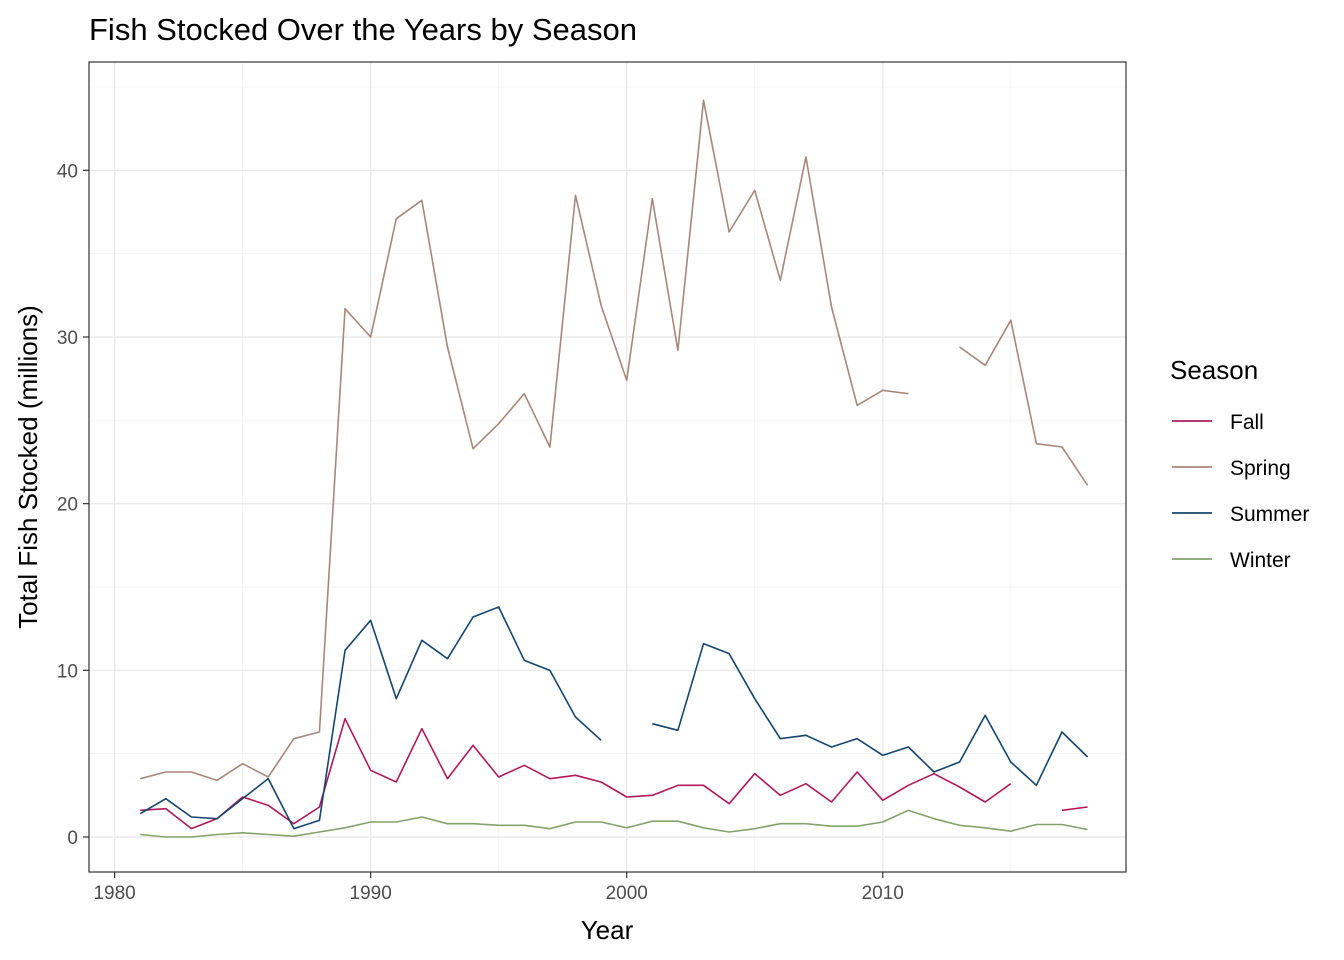 This screenshot has width=1344, height=960. Describe the element at coordinates (363, 29) in the screenshot. I see `chart-title: Fish Stocked Over the Years by Season` at that location.